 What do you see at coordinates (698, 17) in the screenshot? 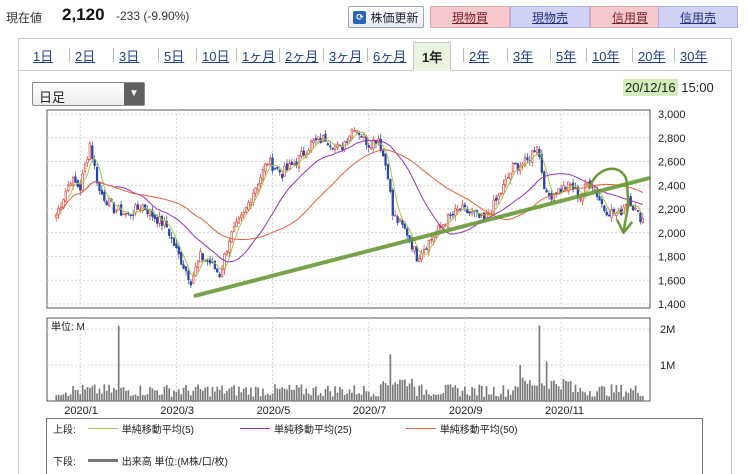
I see `margin-sell-button: 信用売` at bounding box center [698, 17].